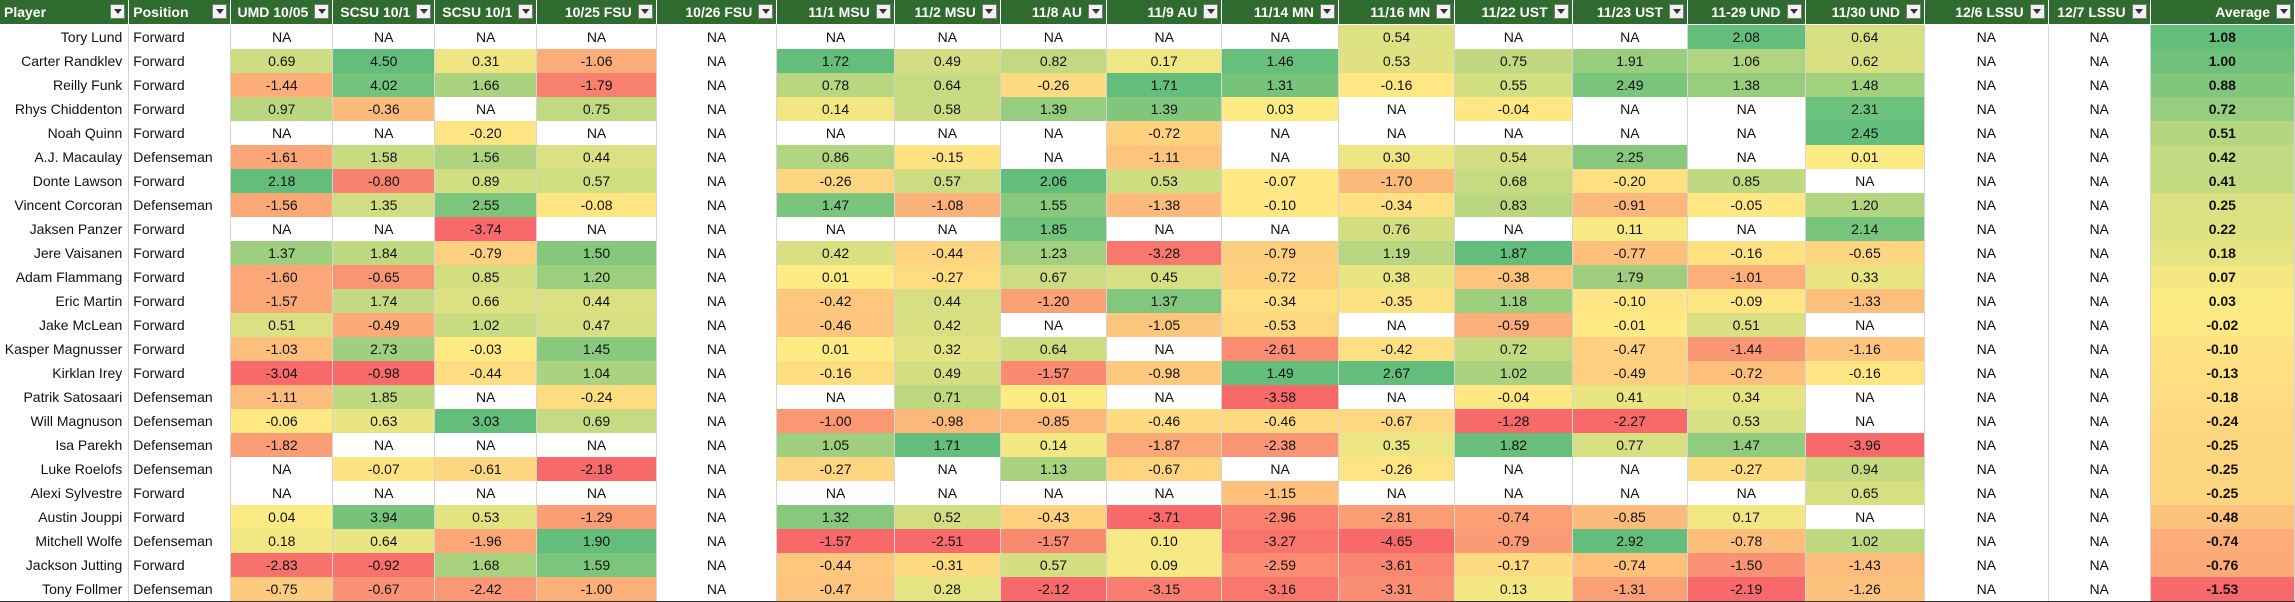 The height and width of the screenshot is (602, 2295). I want to click on player-cell: Eric Martin, so click(65, 301).